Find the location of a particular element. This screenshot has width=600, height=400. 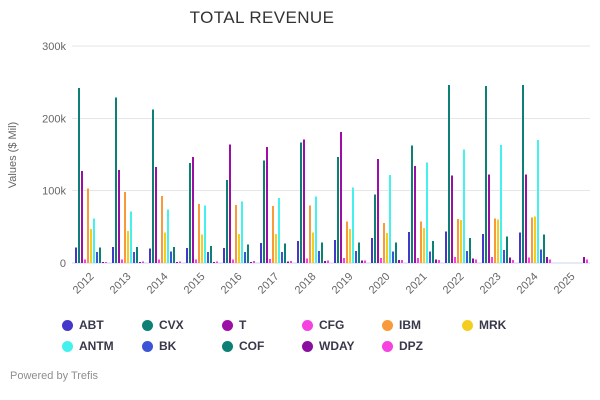

legend-item-cvx: CVX is located at coordinates (163, 325).